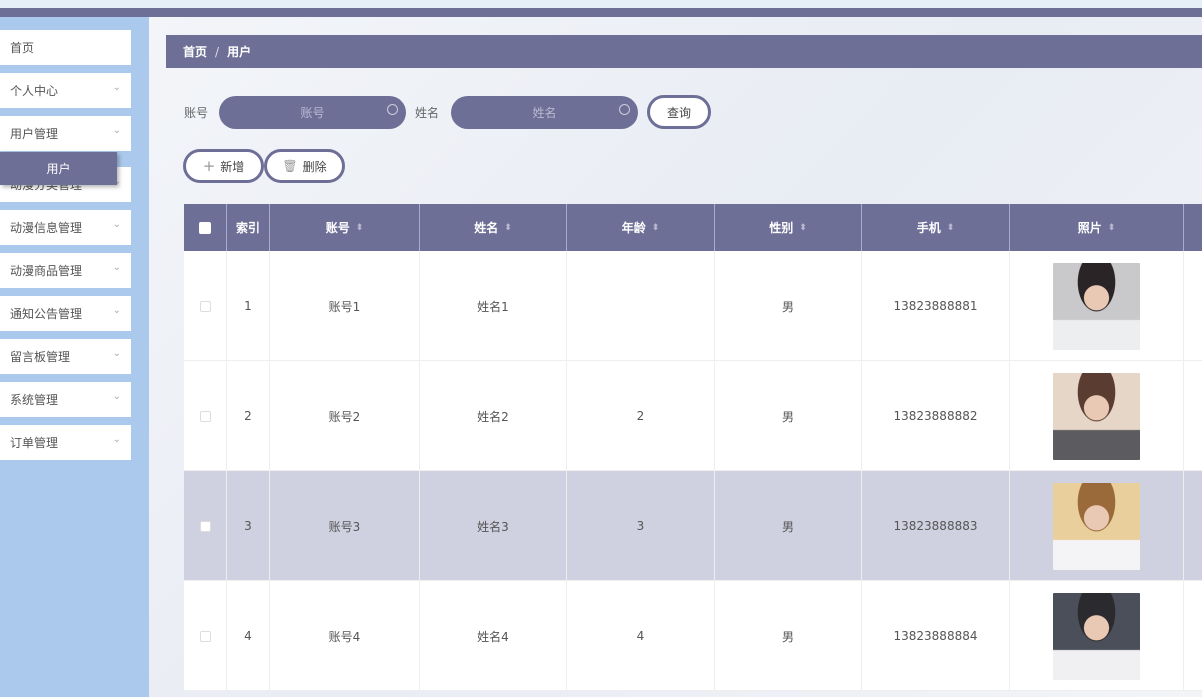 Image resolution: width=1202 pixels, height=697 pixels. Describe the element at coordinates (65, 90) in the screenshot. I see `sidebar-item: 个人中心 ⌄` at that location.